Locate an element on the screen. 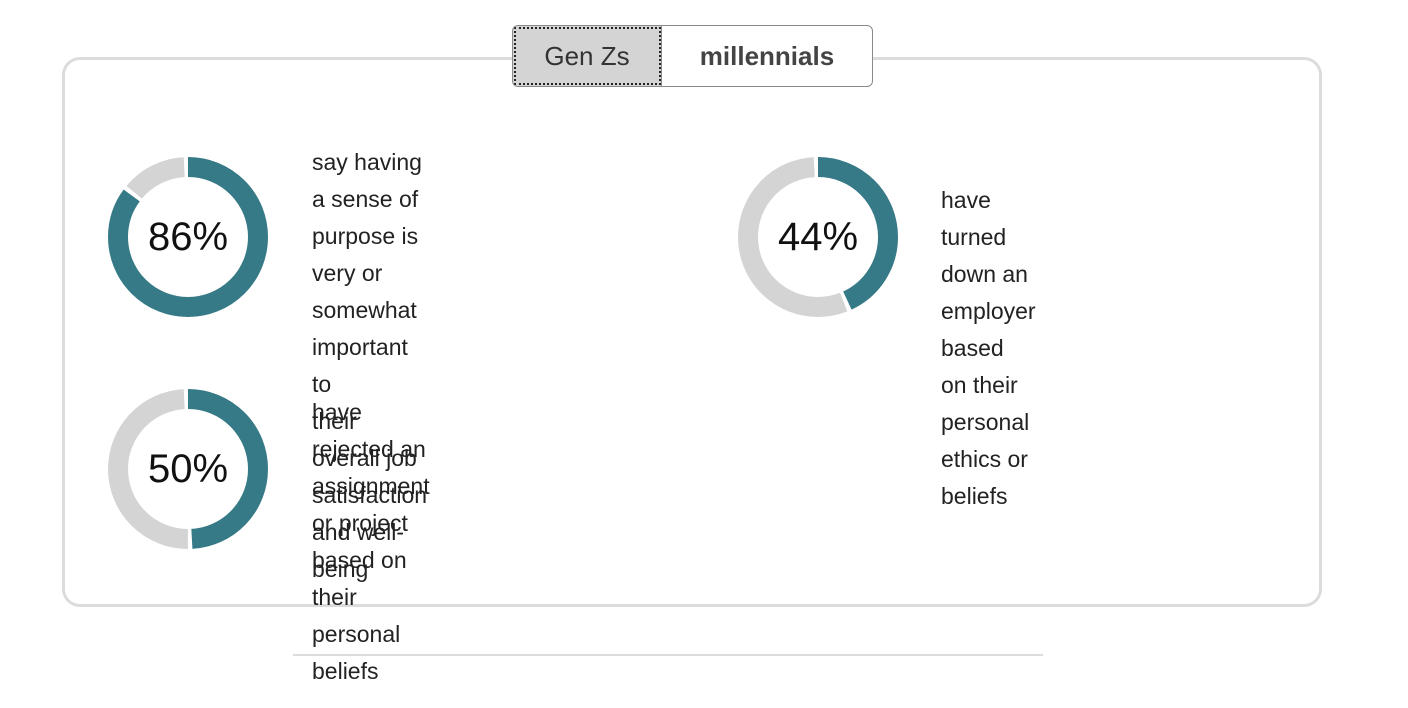  stat-description-line: employer based on their is located at coordinates (988, 348).